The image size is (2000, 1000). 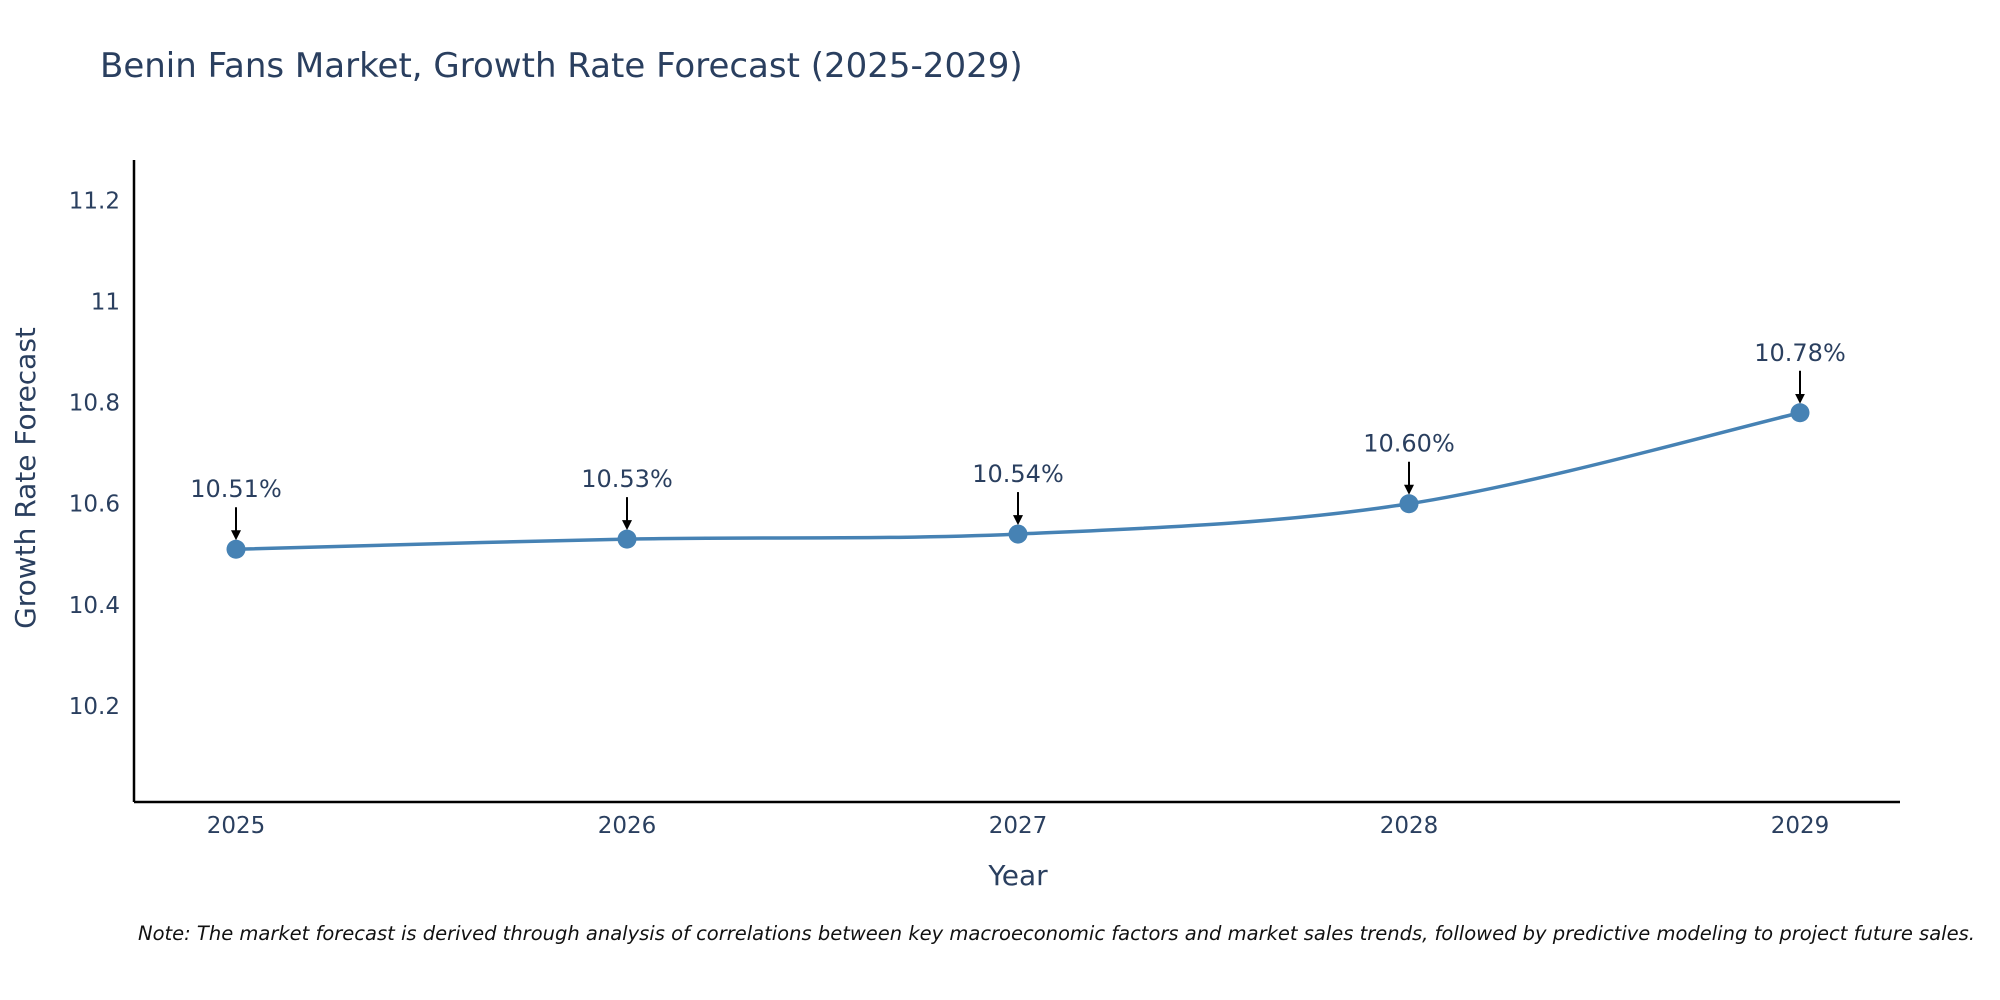 I want to click on x-axis-title: Year, so click(x=1017, y=875).